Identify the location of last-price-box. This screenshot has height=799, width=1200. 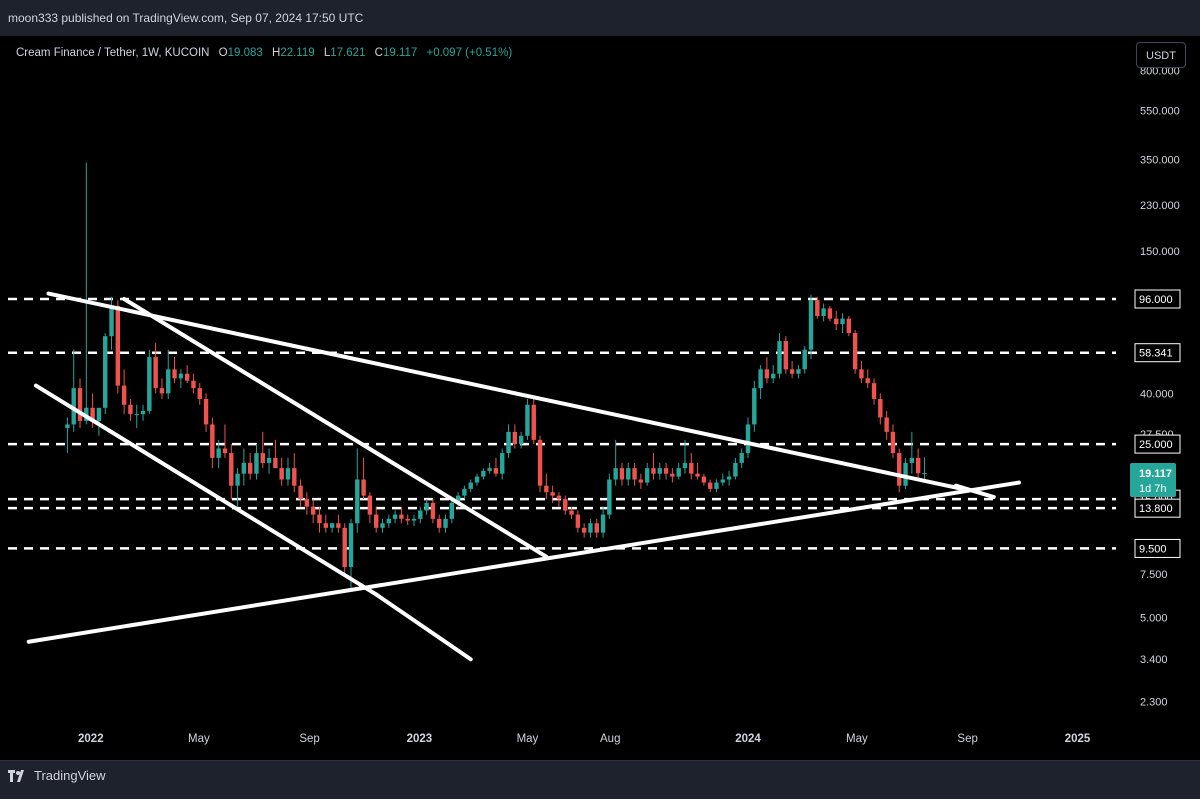
(1153, 480).